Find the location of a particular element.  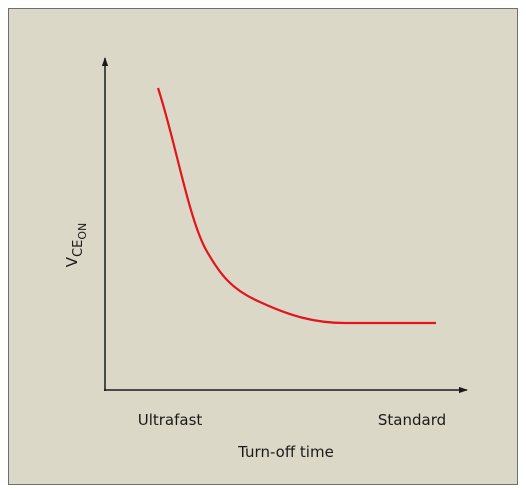

y-axis-label: VCEON is located at coordinates (76, 245).